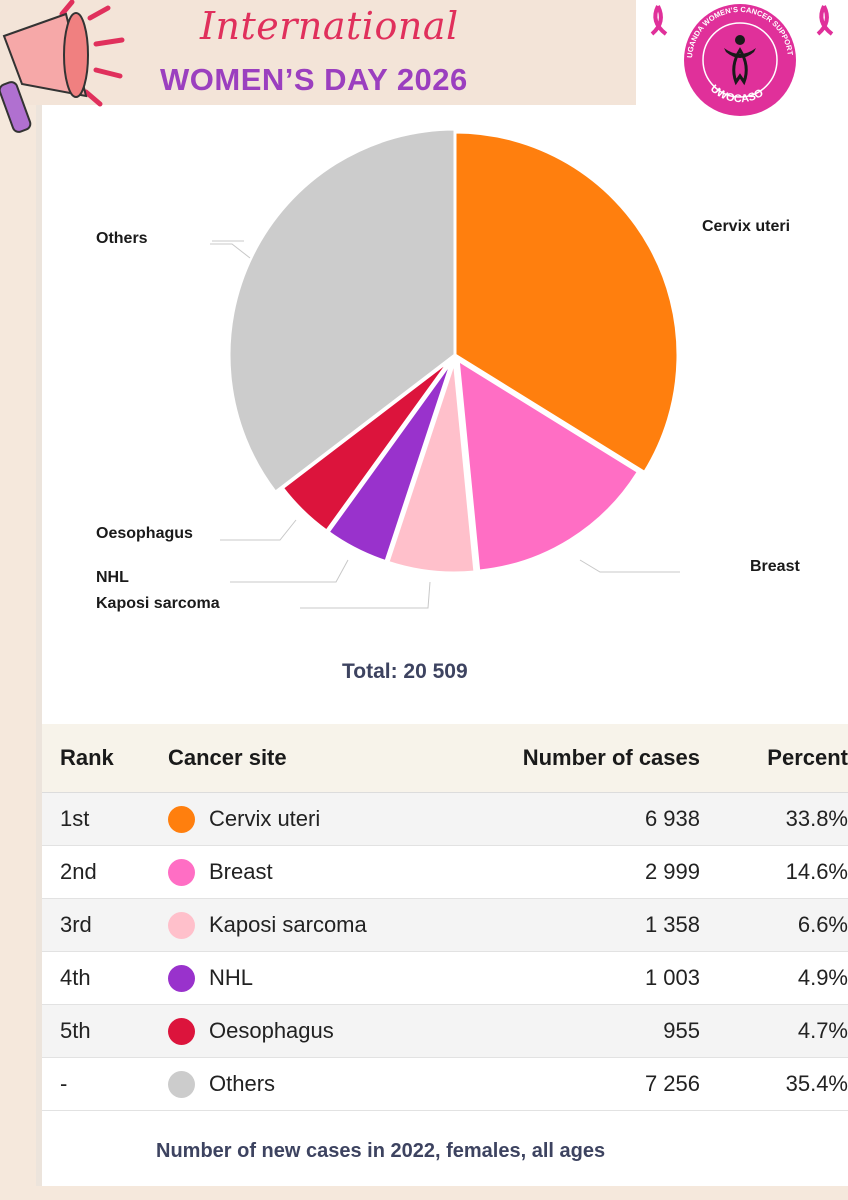  What do you see at coordinates (75, 818) in the screenshot?
I see `row-rank: 1st` at bounding box center [75, 818].